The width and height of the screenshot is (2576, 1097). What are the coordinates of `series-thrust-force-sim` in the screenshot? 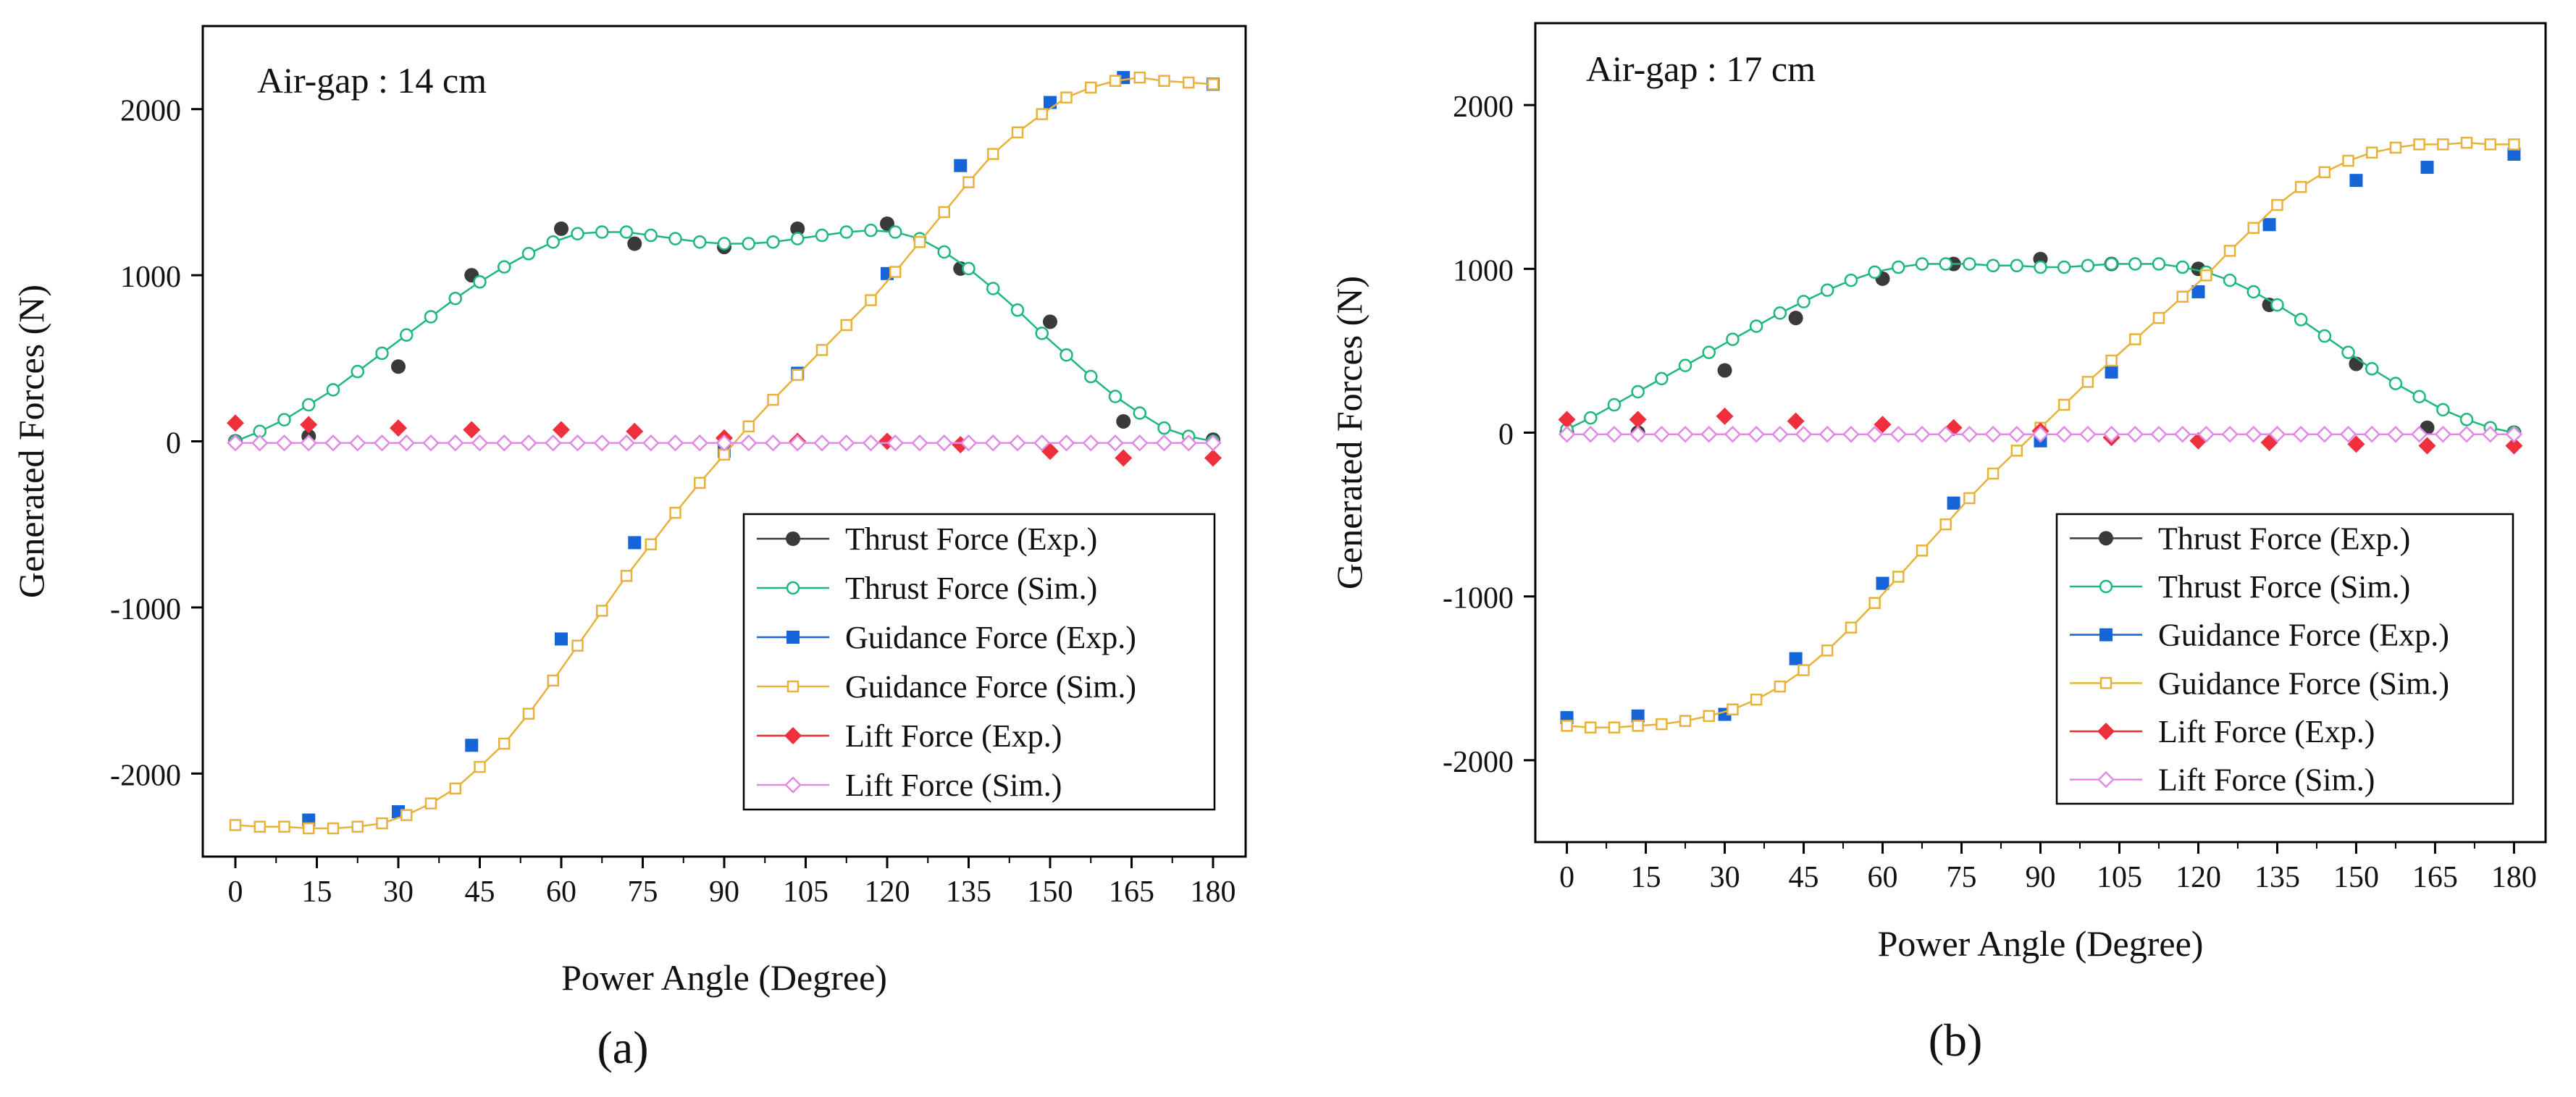 It's located at (724, 335).